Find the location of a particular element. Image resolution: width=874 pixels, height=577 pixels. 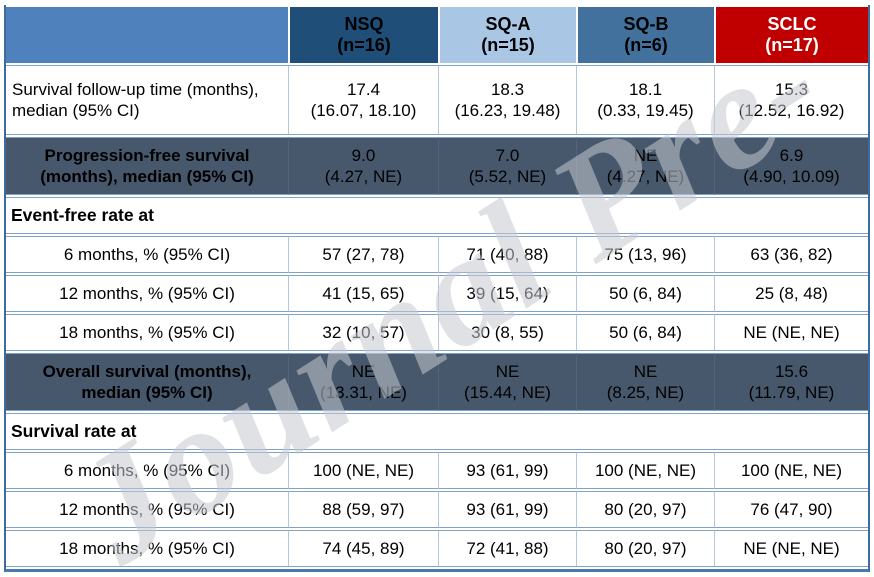

column-header-sclc: SCLC (n=17) is located at coordinates (791, 35).